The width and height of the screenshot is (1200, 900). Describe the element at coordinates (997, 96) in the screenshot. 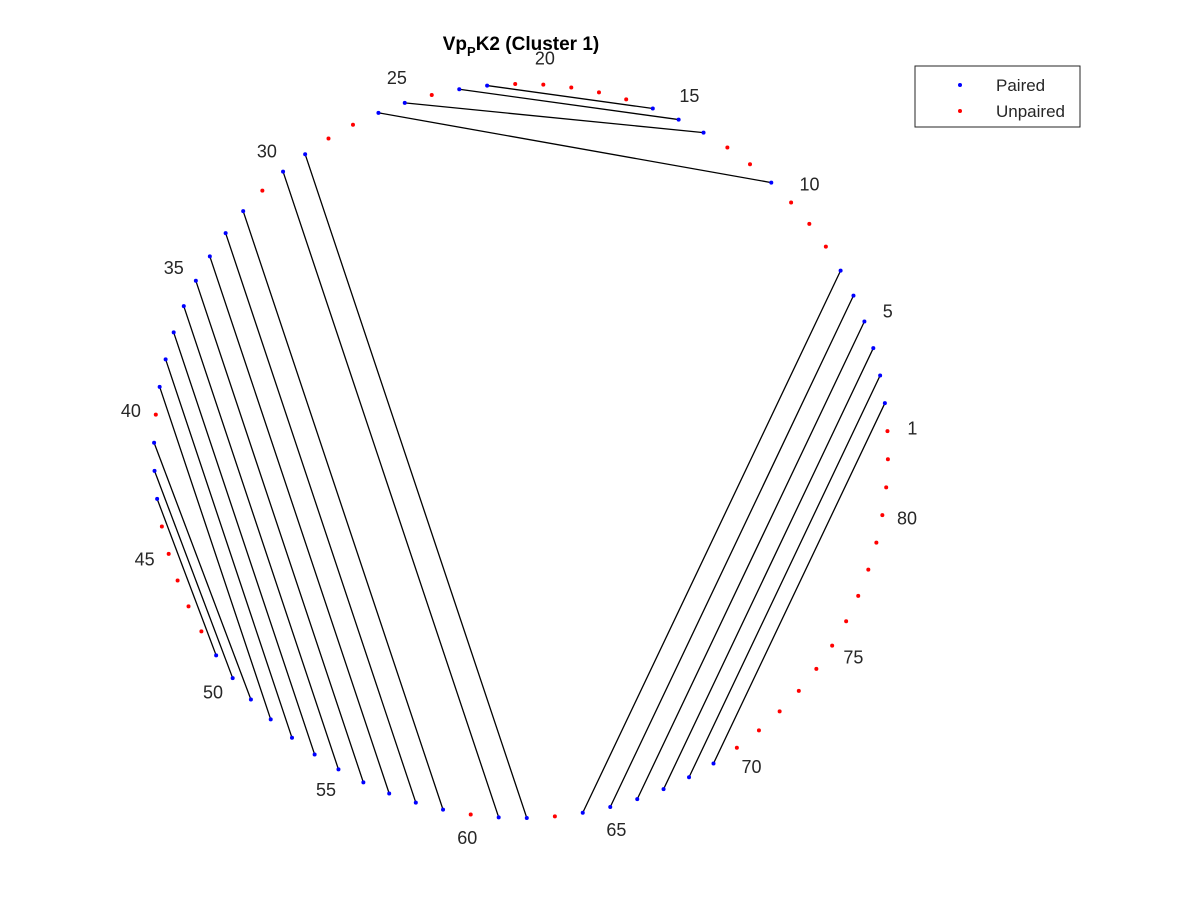

I see `legend: Paired Unpaired` at that location.